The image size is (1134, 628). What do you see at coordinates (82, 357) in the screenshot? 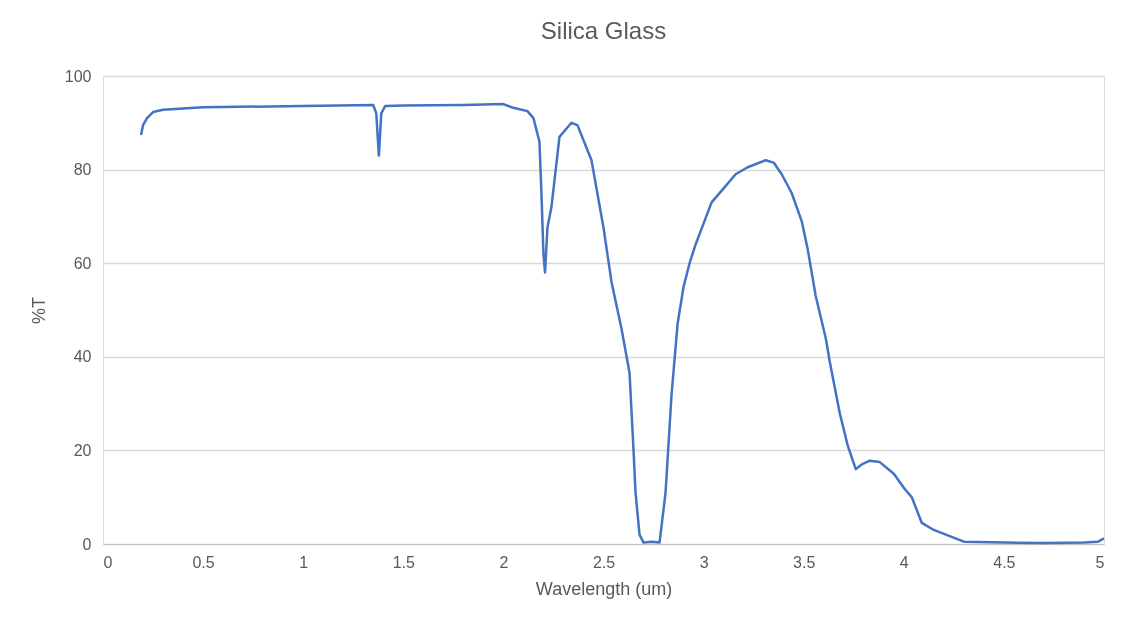
I see `y-tick-label: 40` at bounding box center [82, 357].